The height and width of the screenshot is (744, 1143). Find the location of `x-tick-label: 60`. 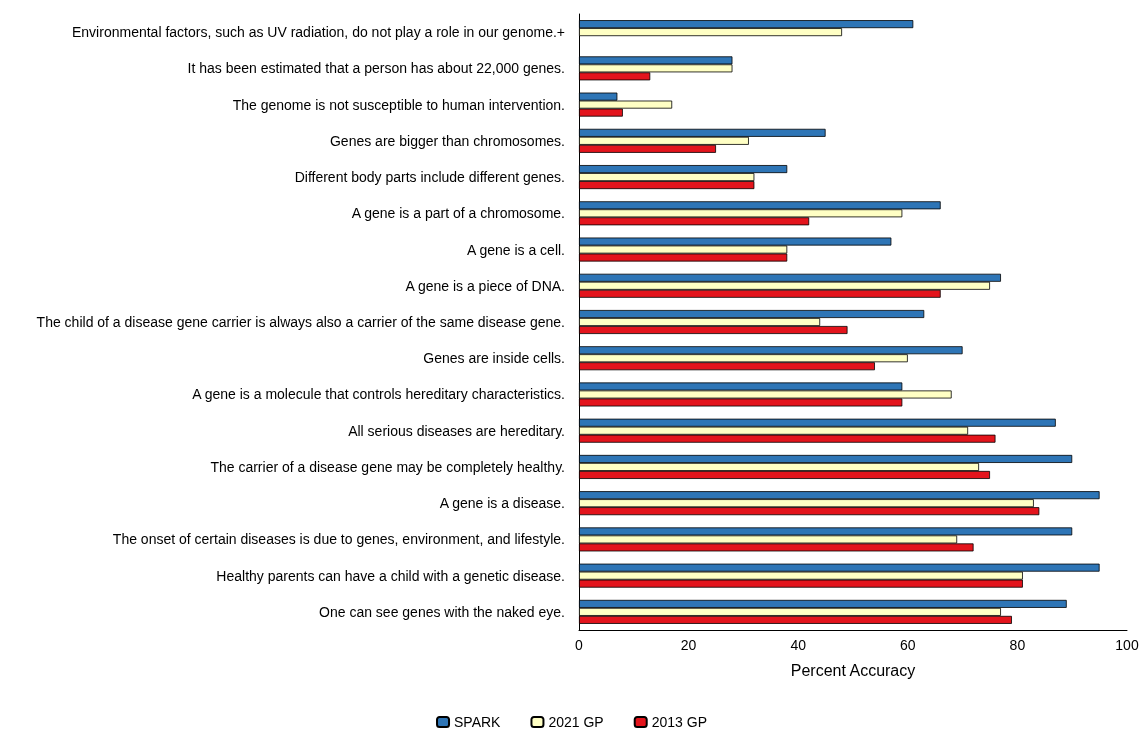

x-tick-label: 60 is located at coordinates (908, 645).